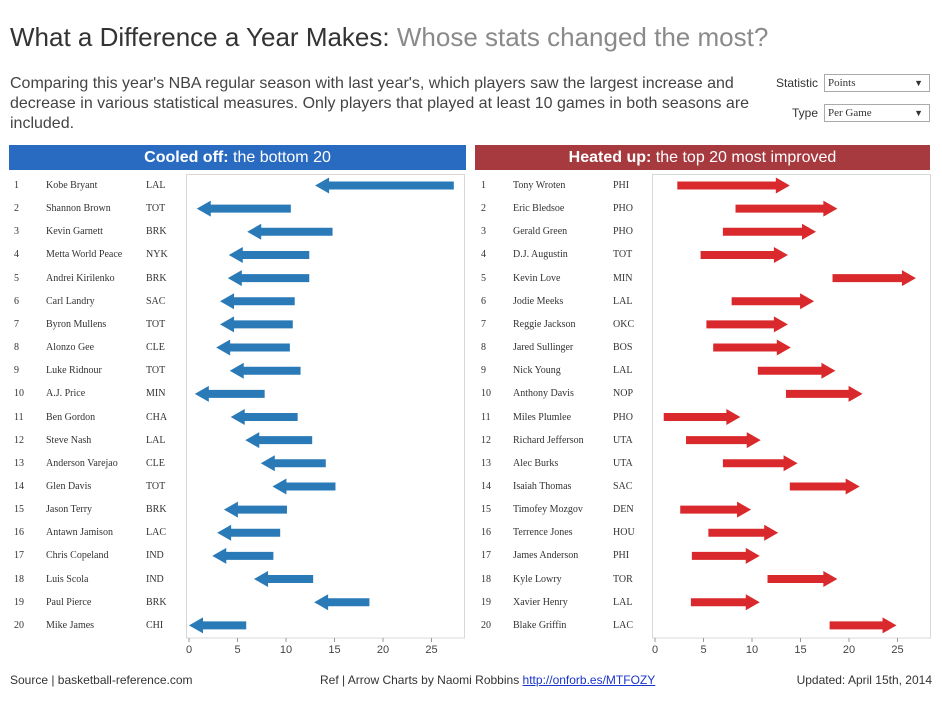  Describe the element at coordinates (237, 157) in the screenshot. I see `cooled-off-header: Cooled off: the bottom 20` at that location.